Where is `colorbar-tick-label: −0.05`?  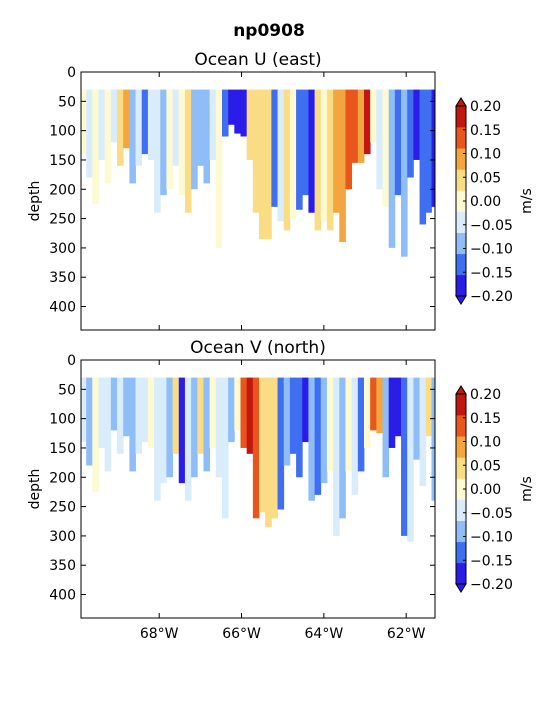 colorbar-tick-label: −0.05 is located at coordinates (491, 514).